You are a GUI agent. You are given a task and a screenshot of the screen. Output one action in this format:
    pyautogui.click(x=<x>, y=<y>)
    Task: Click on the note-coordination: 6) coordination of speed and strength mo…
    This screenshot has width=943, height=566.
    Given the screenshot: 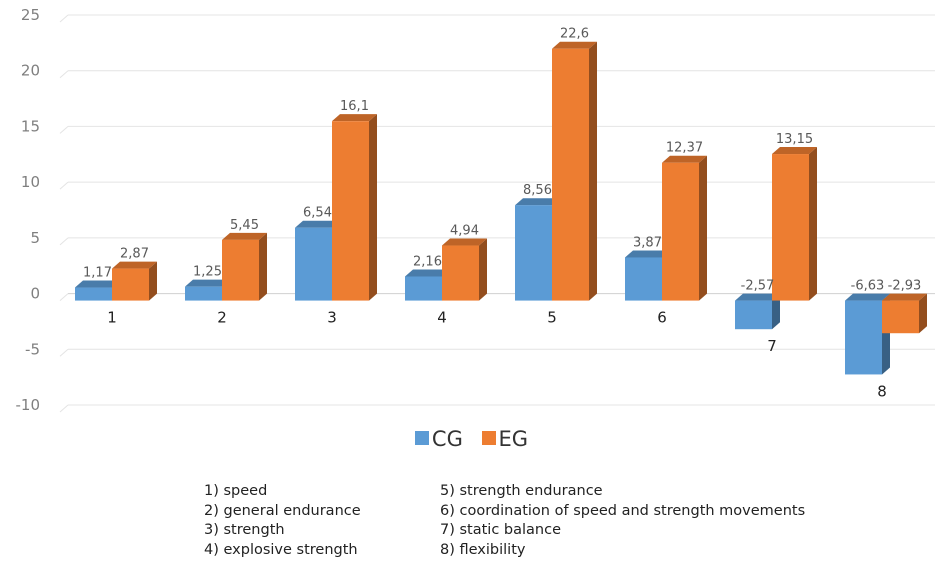 What is the action you would take?
    pyautogui.click(x=622, y=512)
    